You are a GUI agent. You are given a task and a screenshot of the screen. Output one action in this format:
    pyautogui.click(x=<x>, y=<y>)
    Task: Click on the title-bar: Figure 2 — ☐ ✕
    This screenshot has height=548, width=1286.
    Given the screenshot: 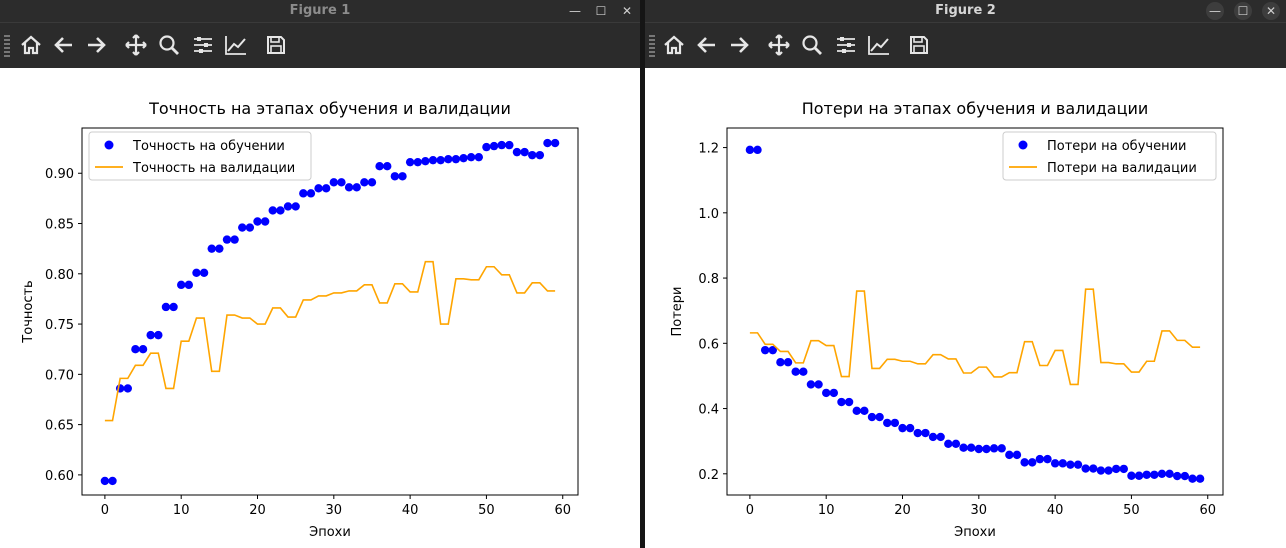 What is the action you would take?
    pyautogui.click(x=965, y=11)
    